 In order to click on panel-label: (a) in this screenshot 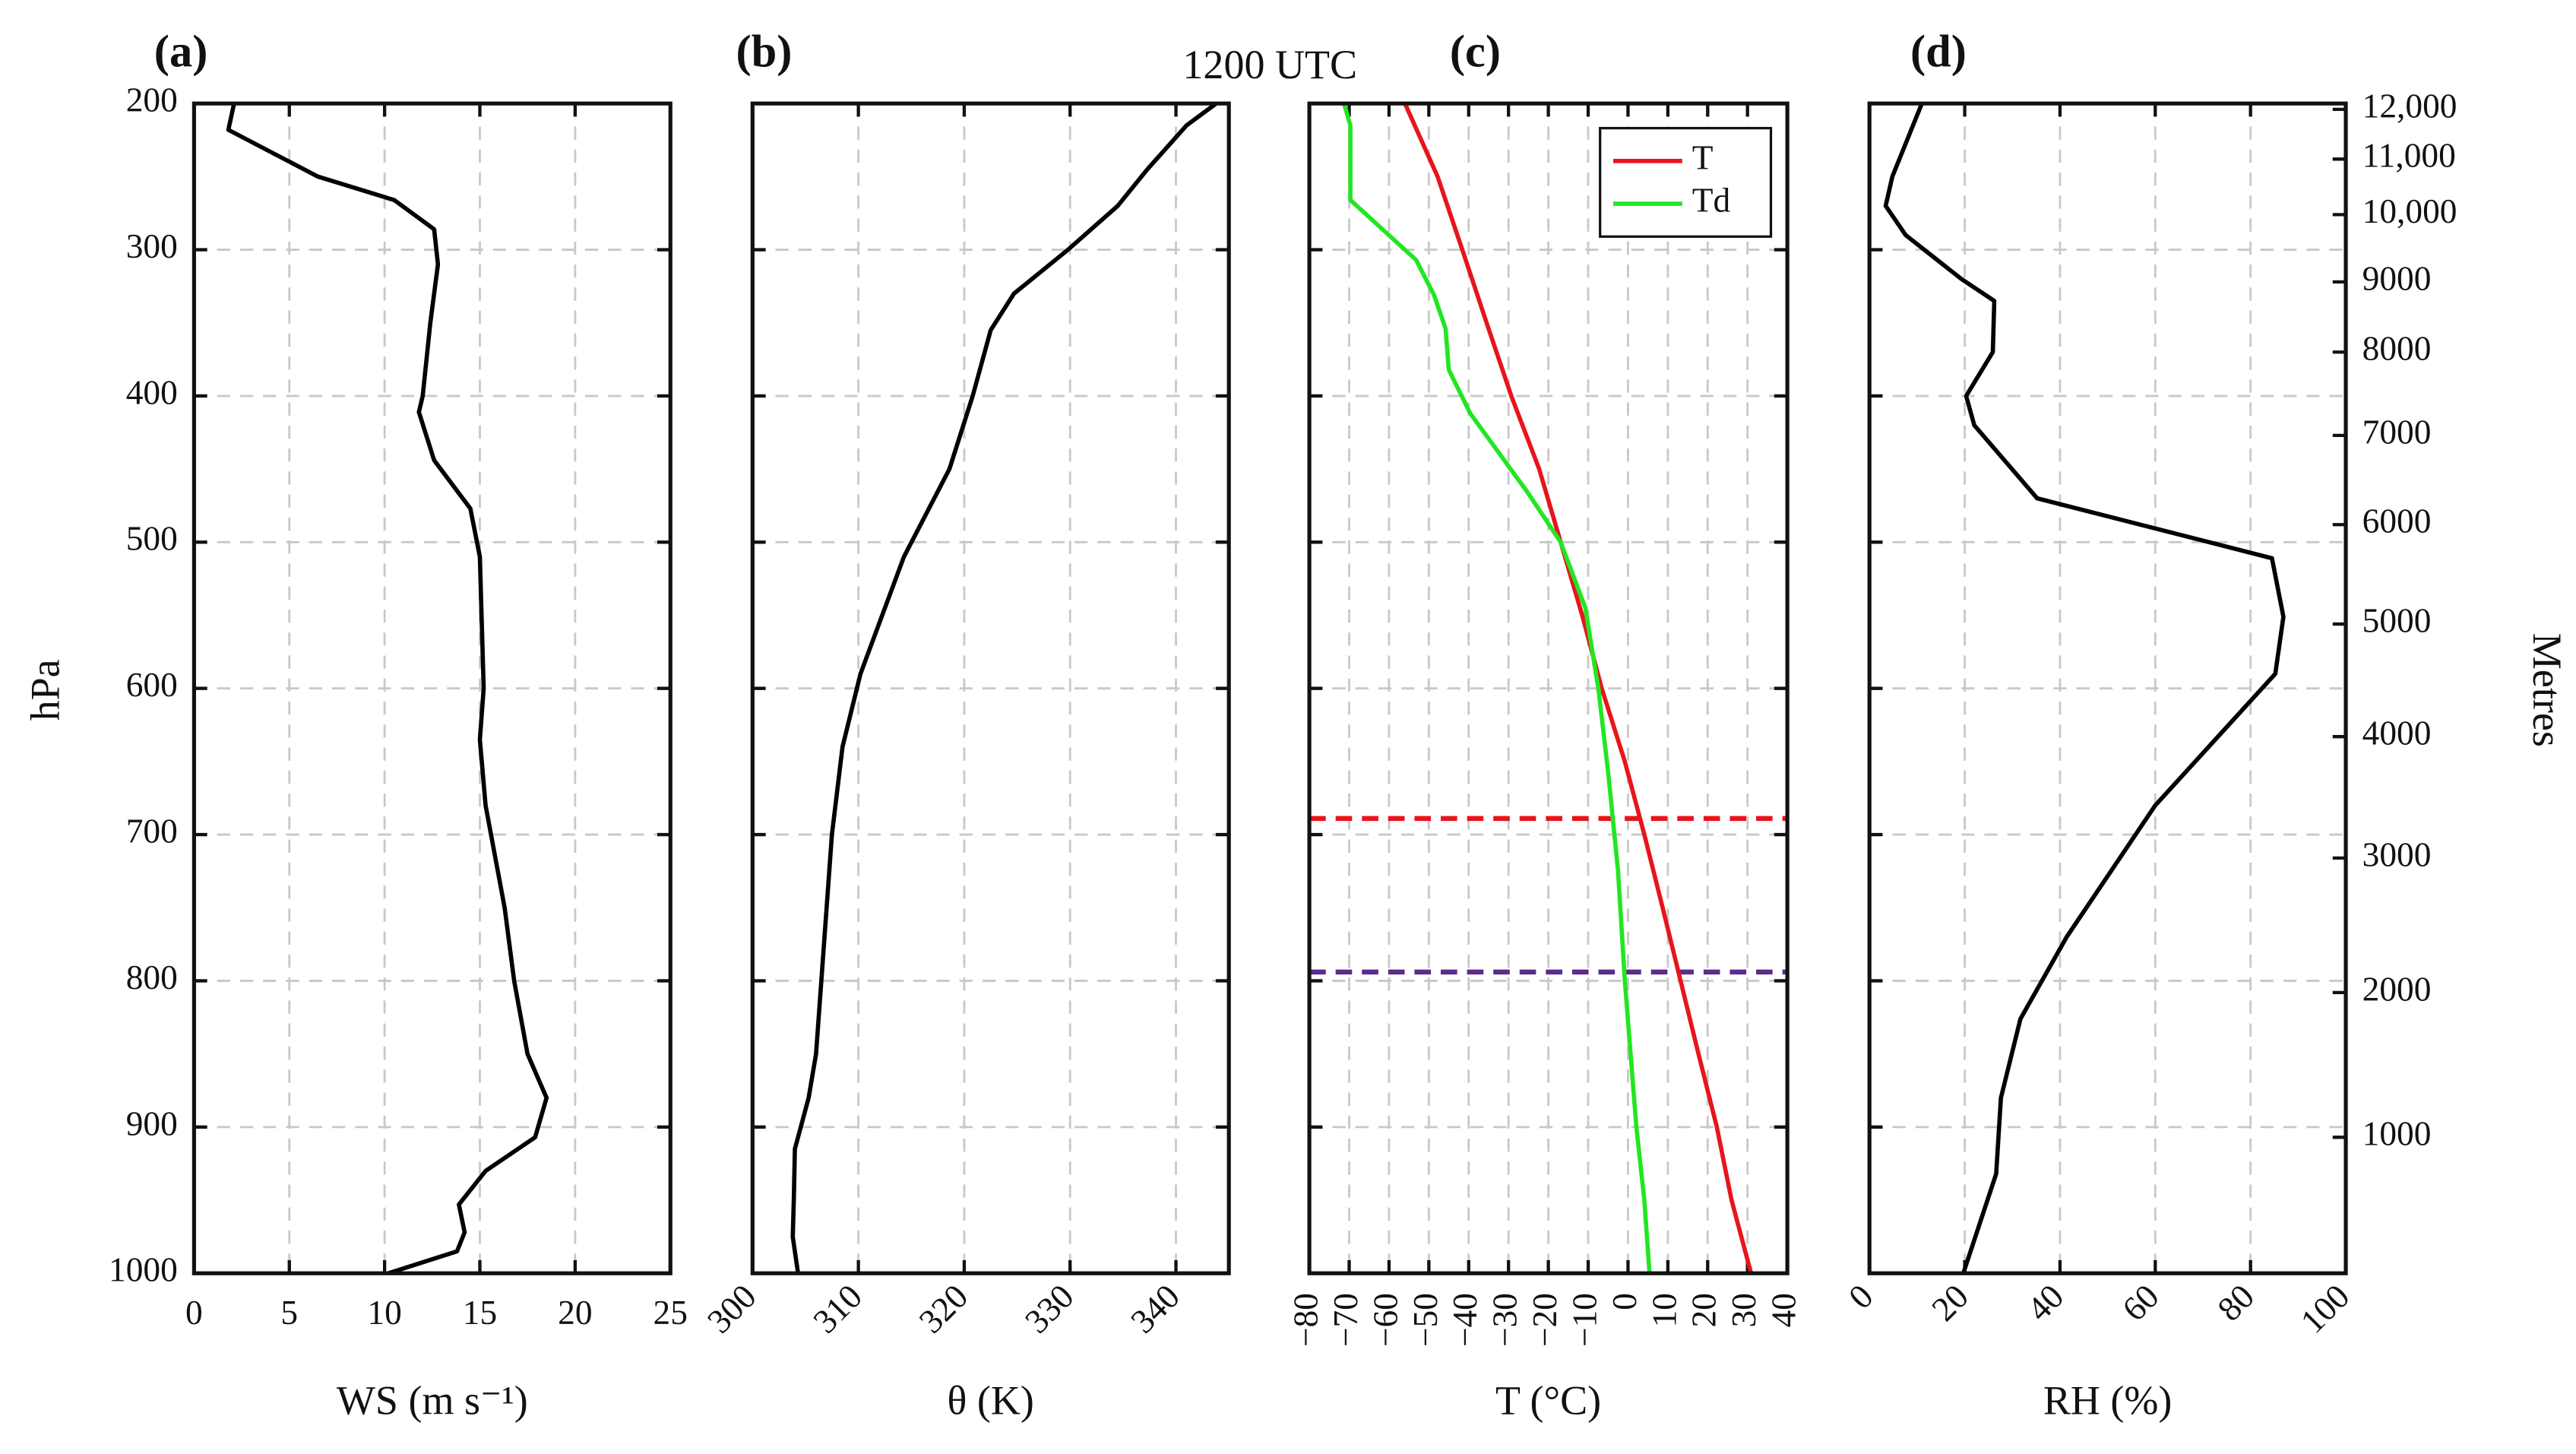, I will do `click(181, 52)`.